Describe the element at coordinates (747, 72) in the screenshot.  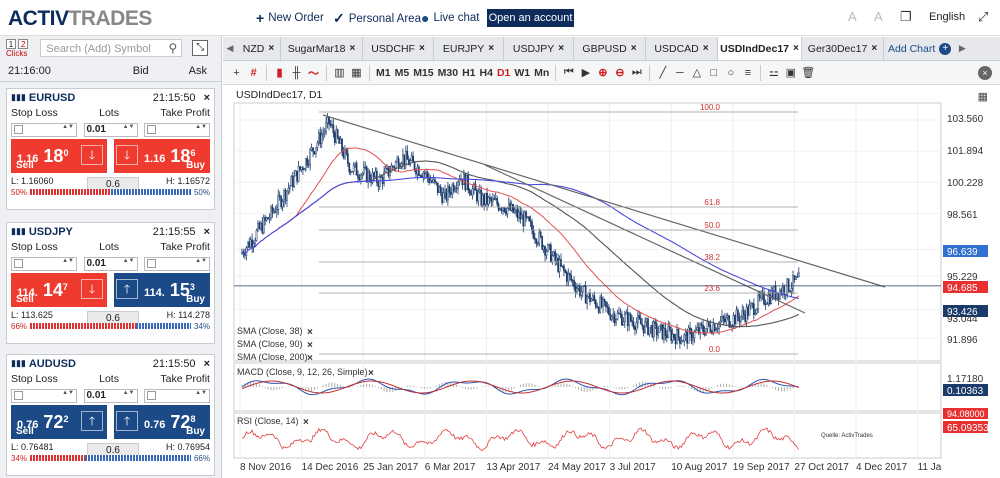
I see `fibonacci-icon: ≡` at that location.